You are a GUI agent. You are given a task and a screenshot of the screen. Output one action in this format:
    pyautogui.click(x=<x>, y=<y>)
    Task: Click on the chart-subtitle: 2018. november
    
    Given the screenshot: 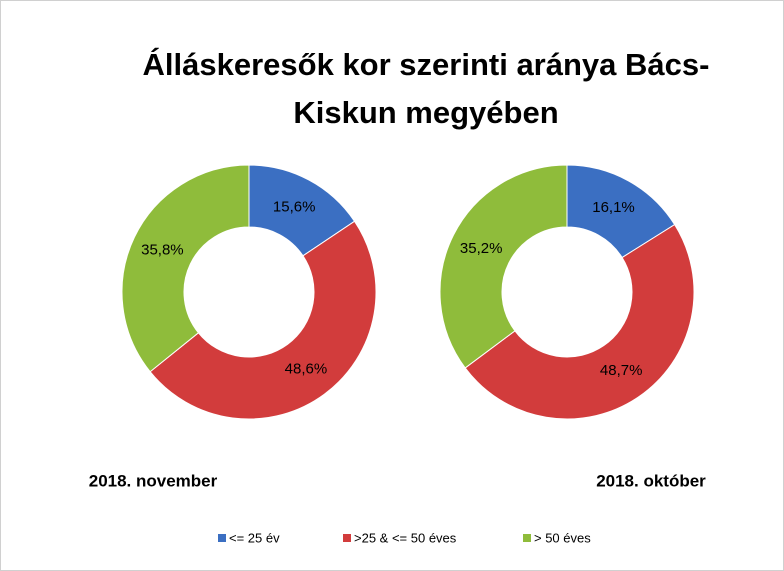 What is the action you would take?
    pyautogui.click(x=153, y=480)
    